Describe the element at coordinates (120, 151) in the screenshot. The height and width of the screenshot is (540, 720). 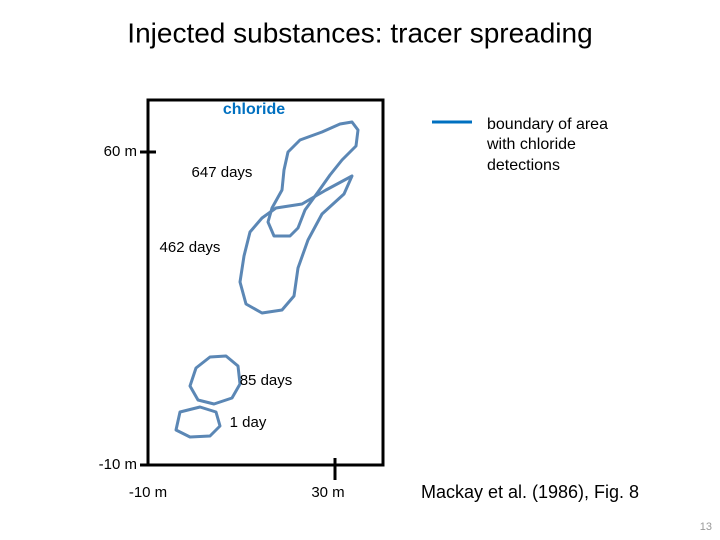
I see `y-label: 60 m` at that location.